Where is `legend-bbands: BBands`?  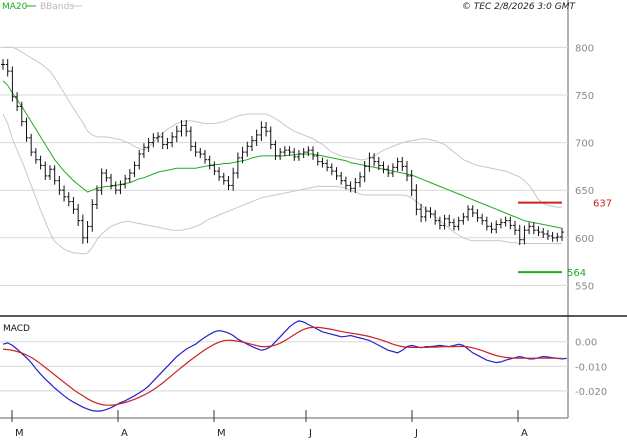
legend-bbands: BBands is located at coordinates (57, 7).